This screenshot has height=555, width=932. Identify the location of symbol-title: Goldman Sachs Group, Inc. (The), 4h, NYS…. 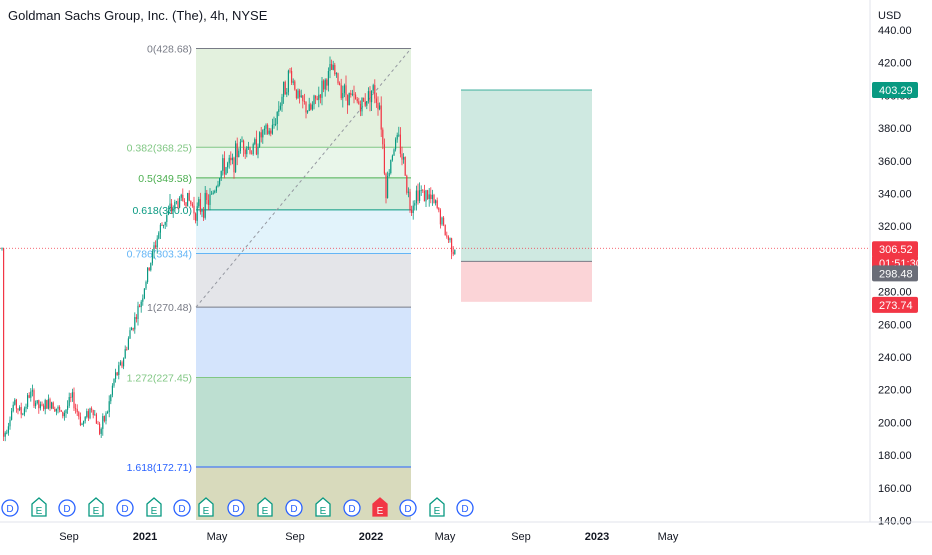
(138, 15).